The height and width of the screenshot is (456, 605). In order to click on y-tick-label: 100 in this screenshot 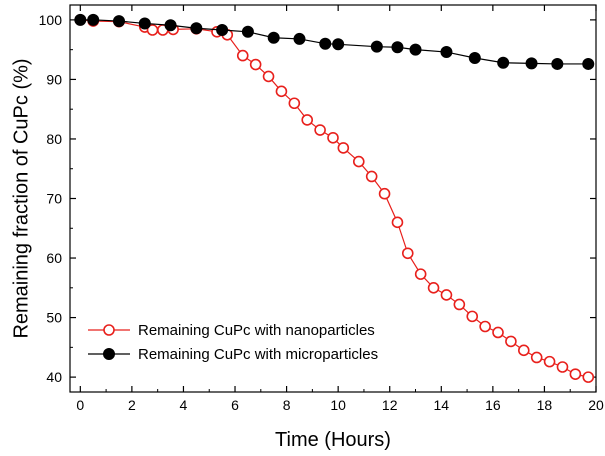, I will do `click(51, 20)`.